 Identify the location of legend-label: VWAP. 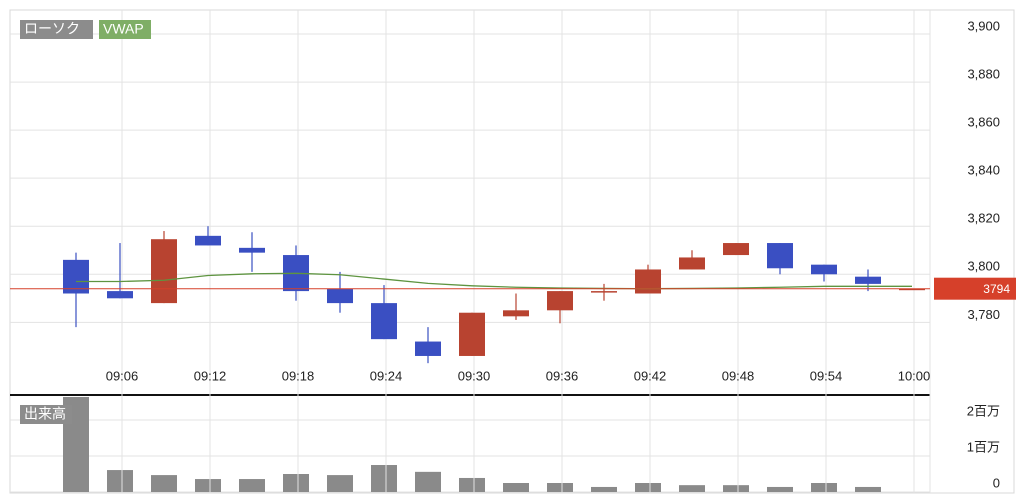
(123, 29).